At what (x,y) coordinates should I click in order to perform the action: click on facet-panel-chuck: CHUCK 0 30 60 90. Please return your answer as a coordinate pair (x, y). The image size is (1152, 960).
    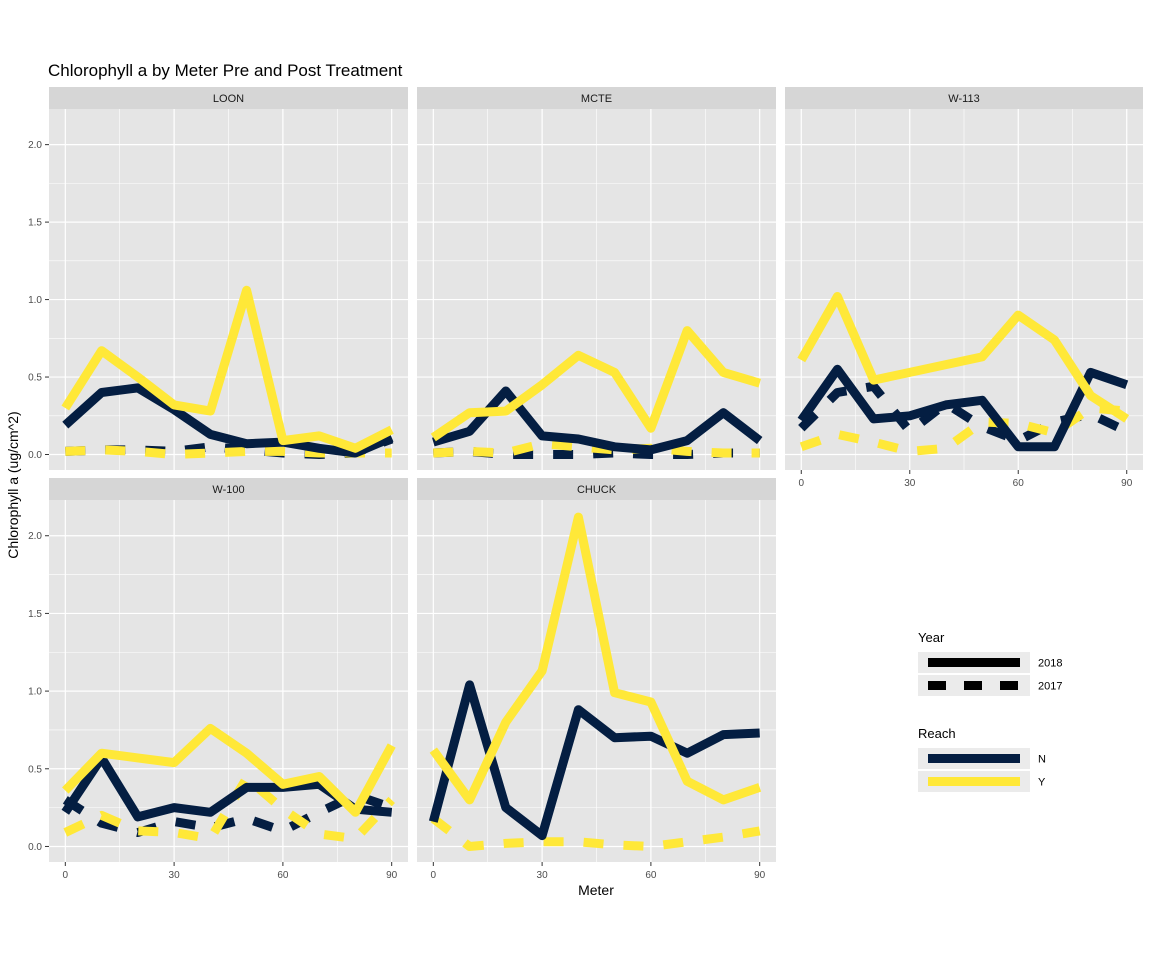
    Looking at the image, I should click on (596, 679).